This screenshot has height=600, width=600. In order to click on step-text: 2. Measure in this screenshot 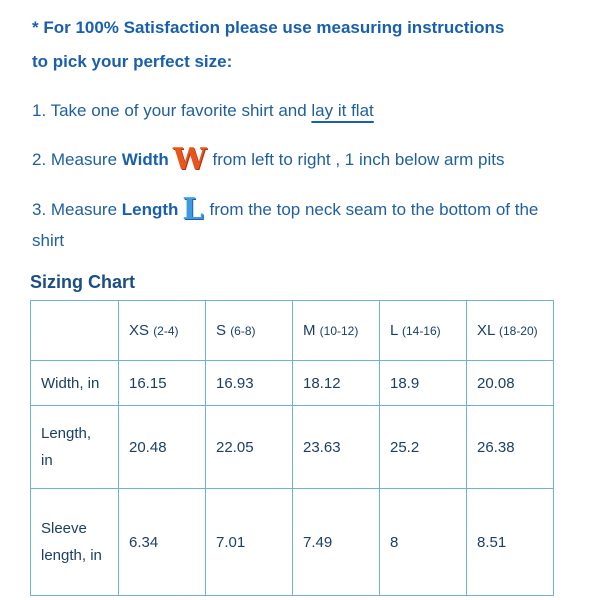, I will do `click(77, 159)`.